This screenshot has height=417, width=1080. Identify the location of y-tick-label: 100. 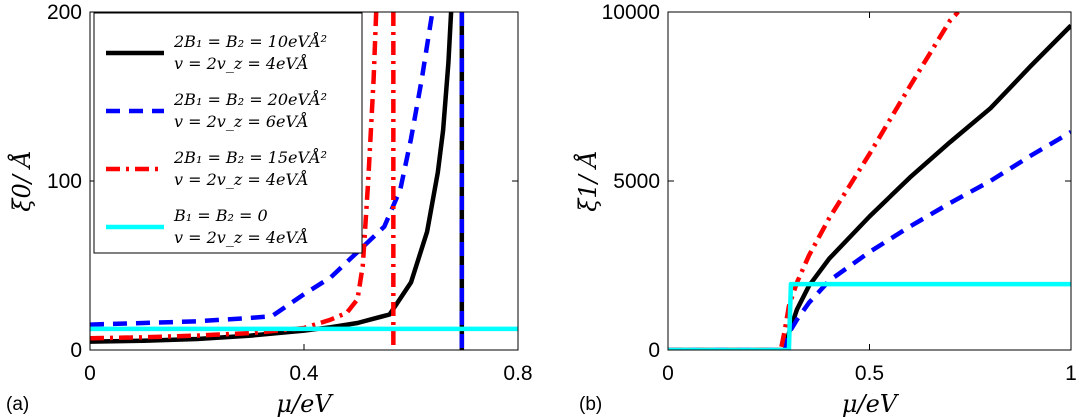
(64, 181).